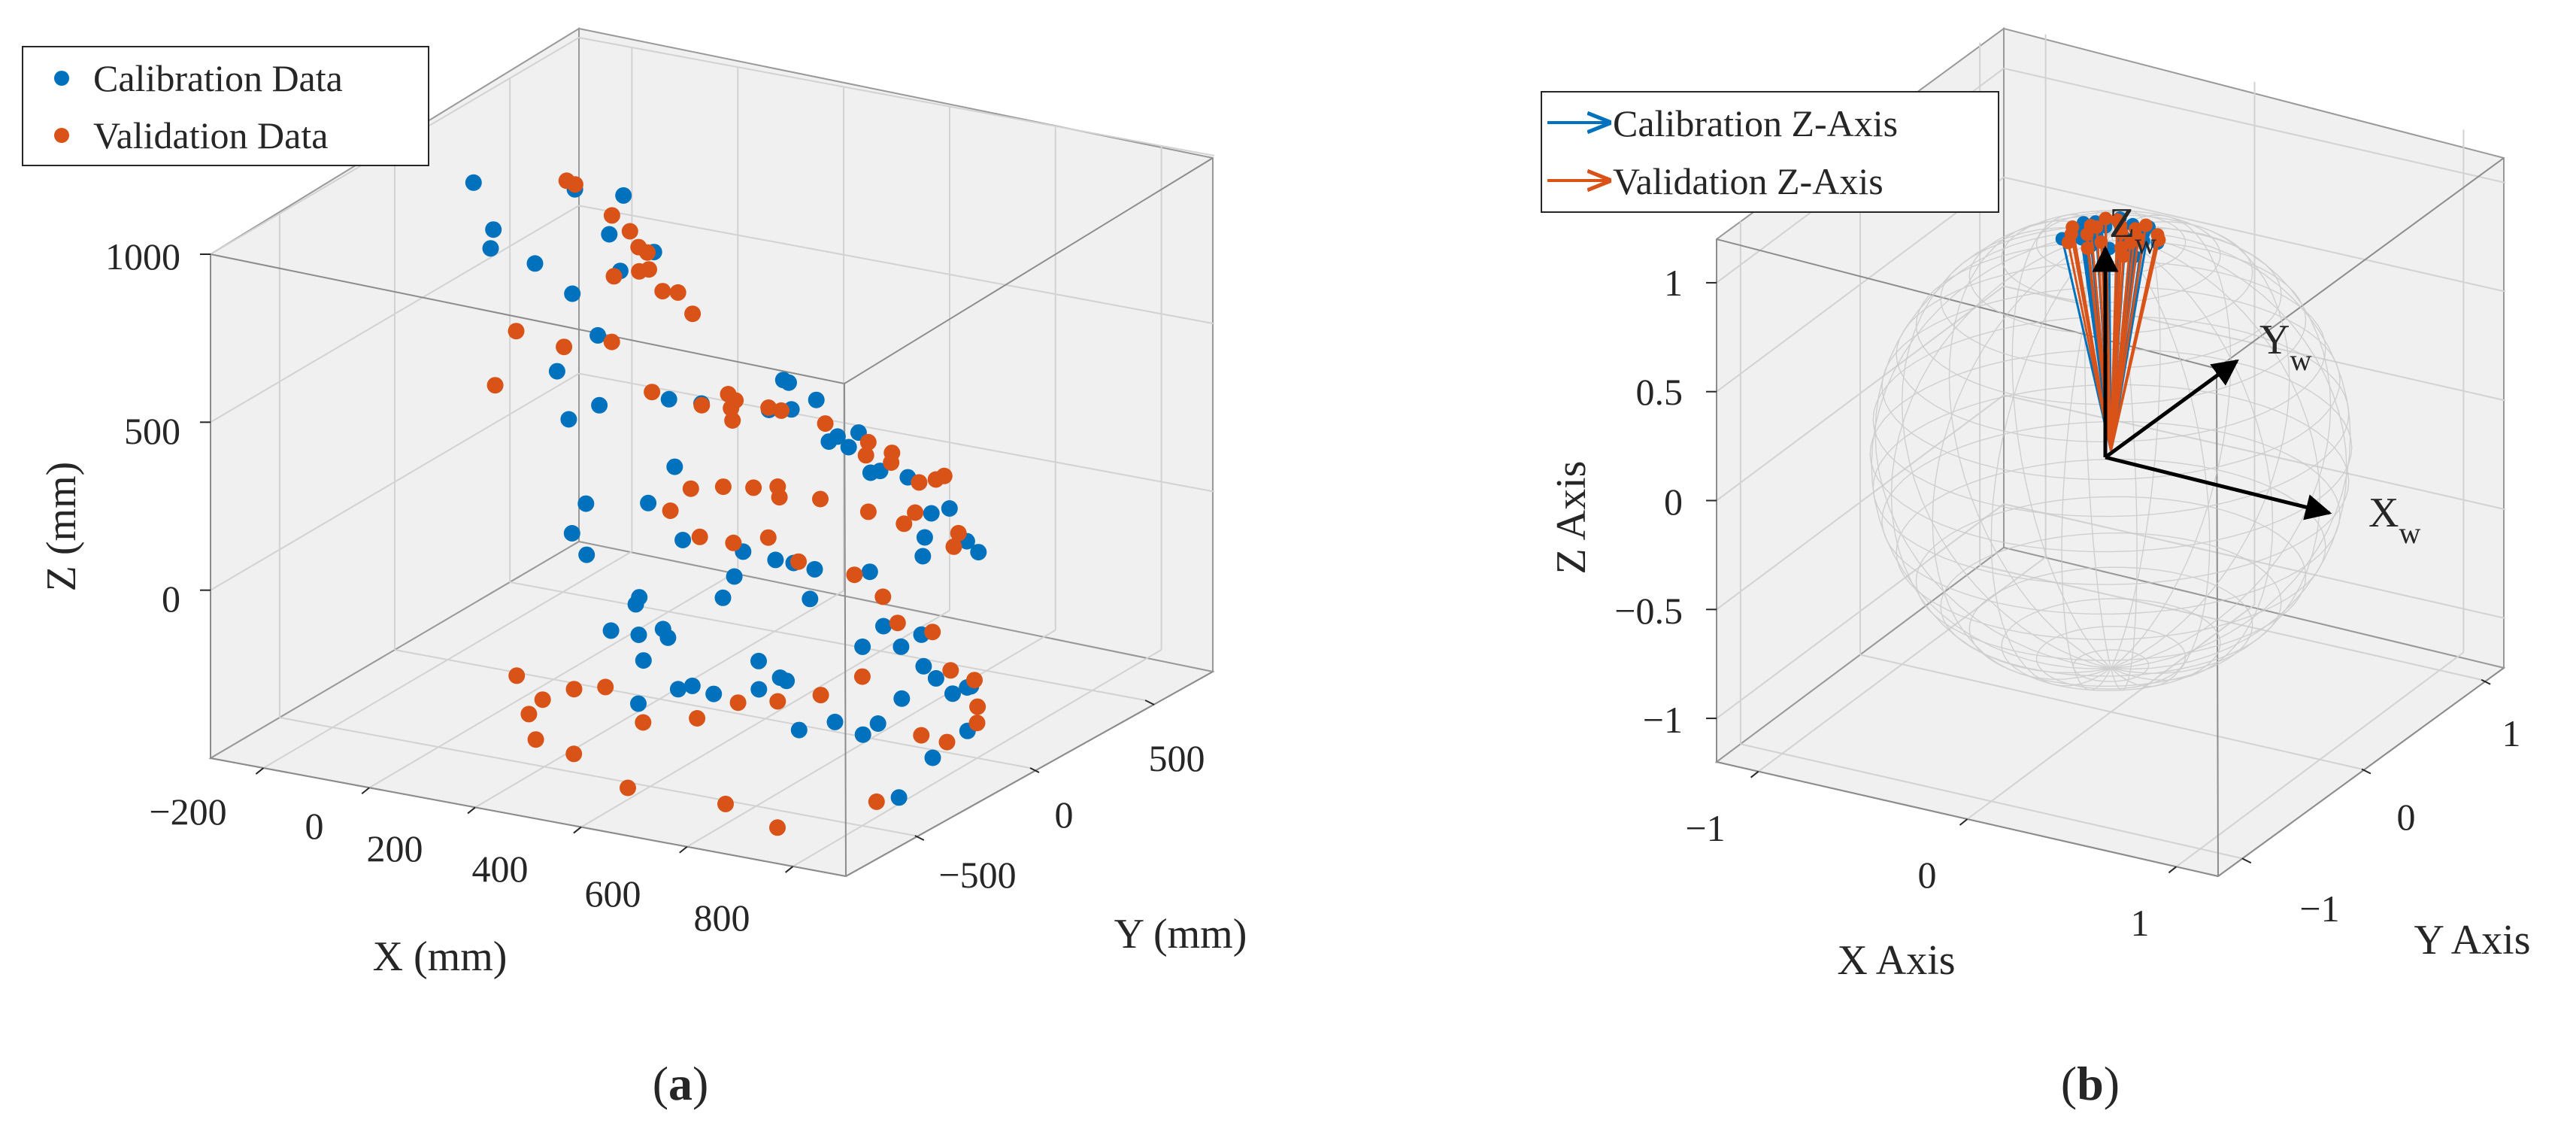  I want to click on b-x-tick-0: 0, so click(1927, 875).